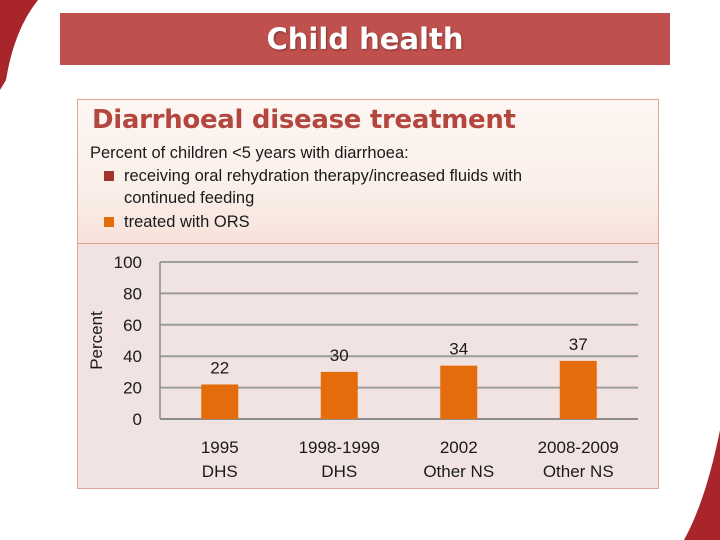 The width and height of the screenshot is (720, 540). I want to click on top-left-decoration, so click(19, 45).